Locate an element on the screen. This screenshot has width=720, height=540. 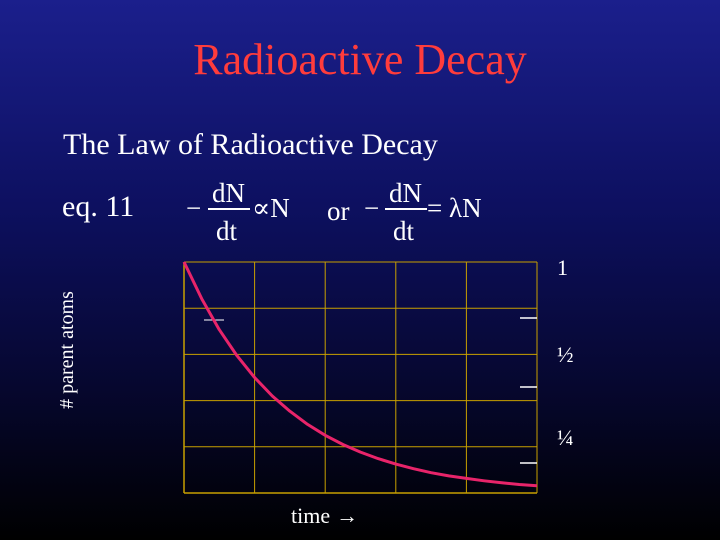
equation1-numerator: dN is located at coordinates (228, 193).